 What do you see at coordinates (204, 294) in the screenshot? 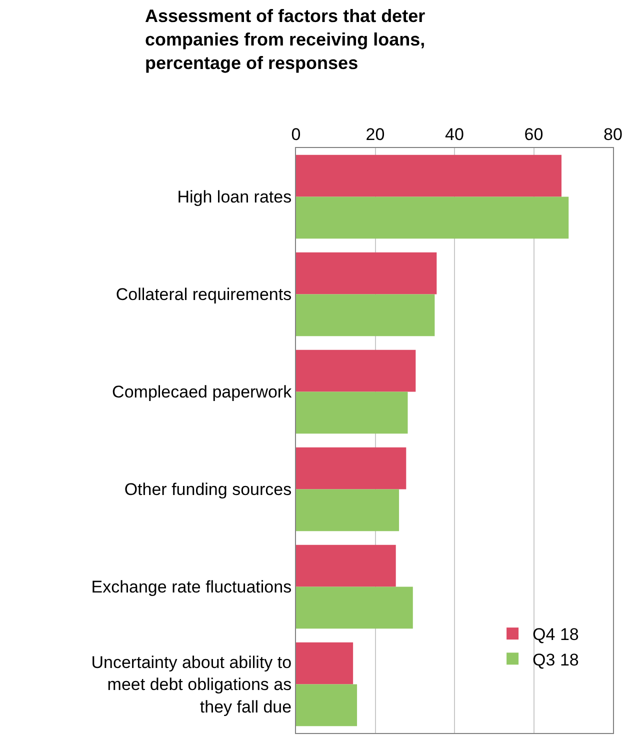
I see `y-tick-label: Collateral requirements` at bounding box center [204, 294].